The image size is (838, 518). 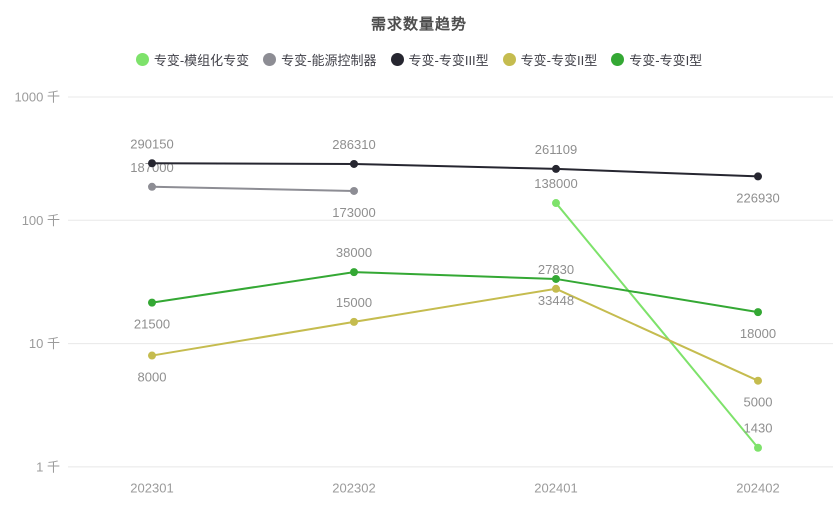 What do you see at coordinates (758, 428) in the screenshot?
I see `data-label: 1430` at bounding box center [758, 428].